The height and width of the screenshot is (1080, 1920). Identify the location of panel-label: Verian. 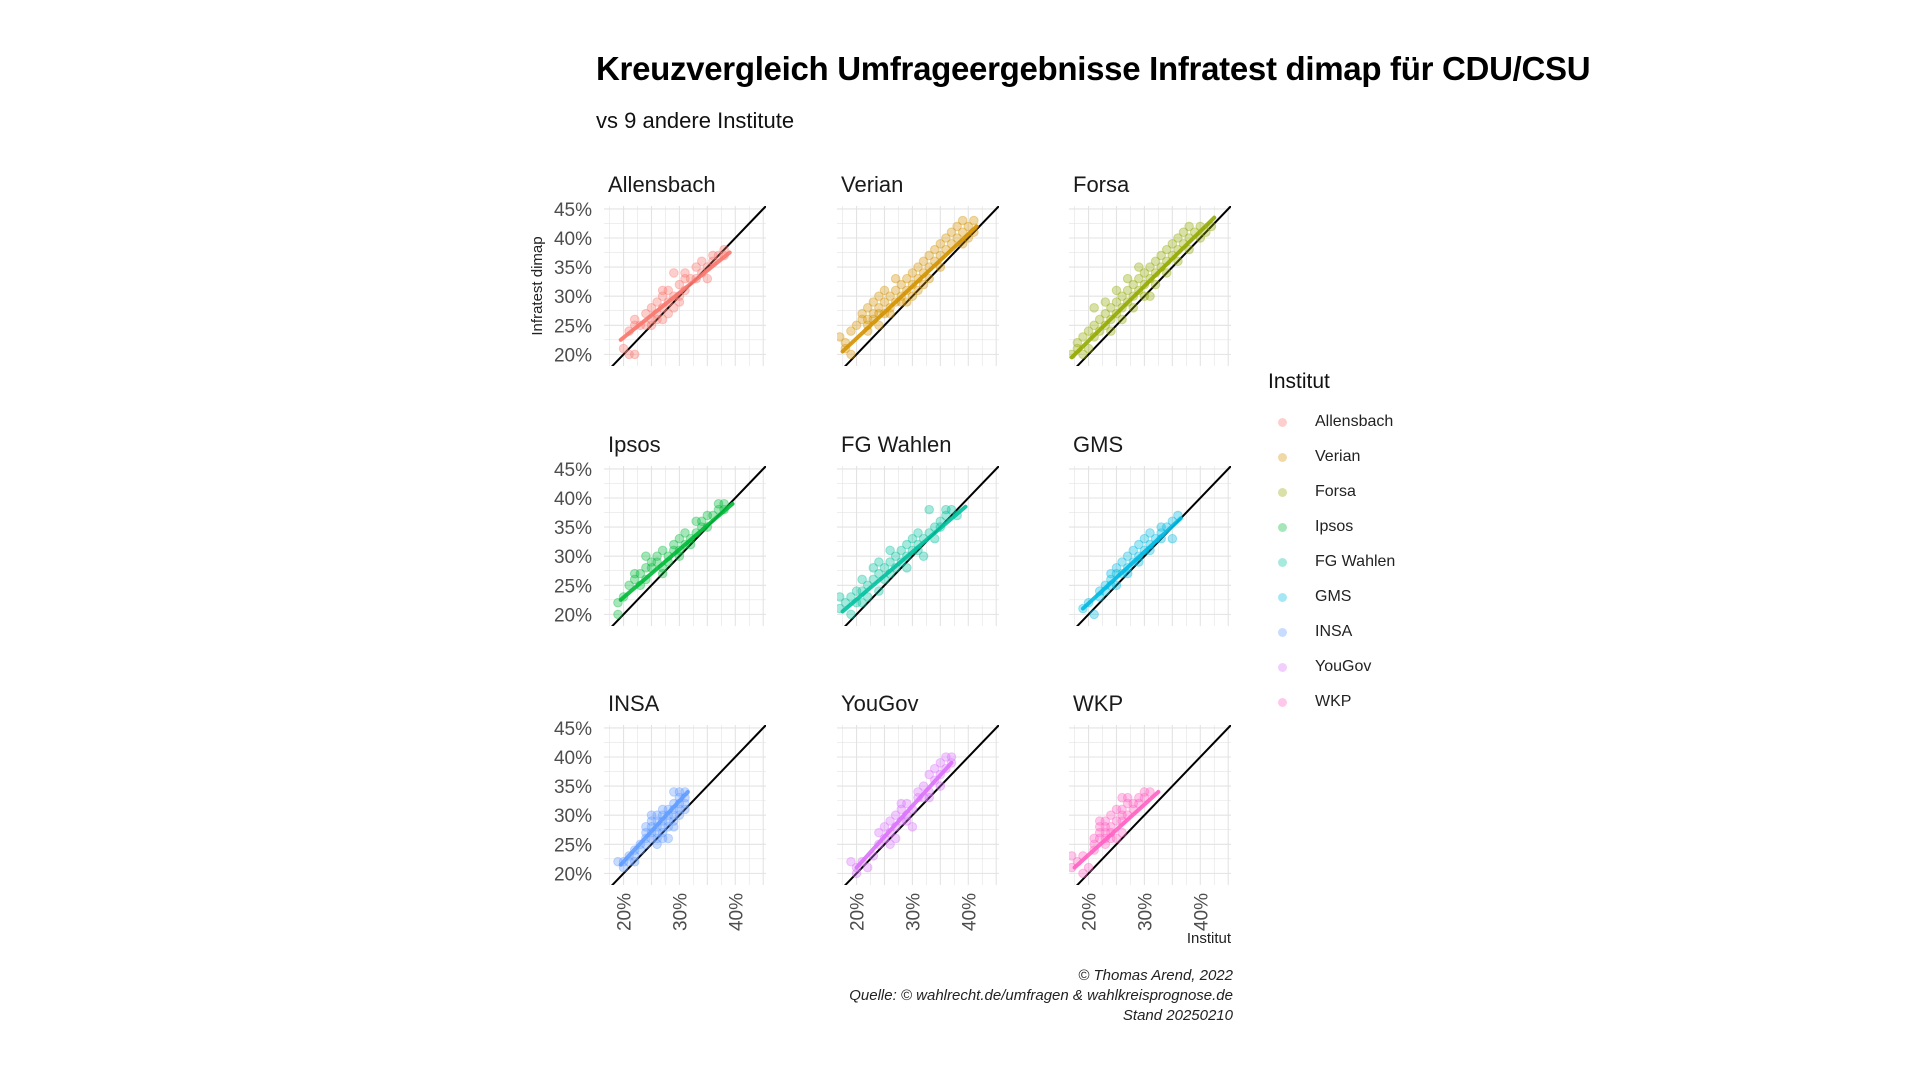
(872, 184).